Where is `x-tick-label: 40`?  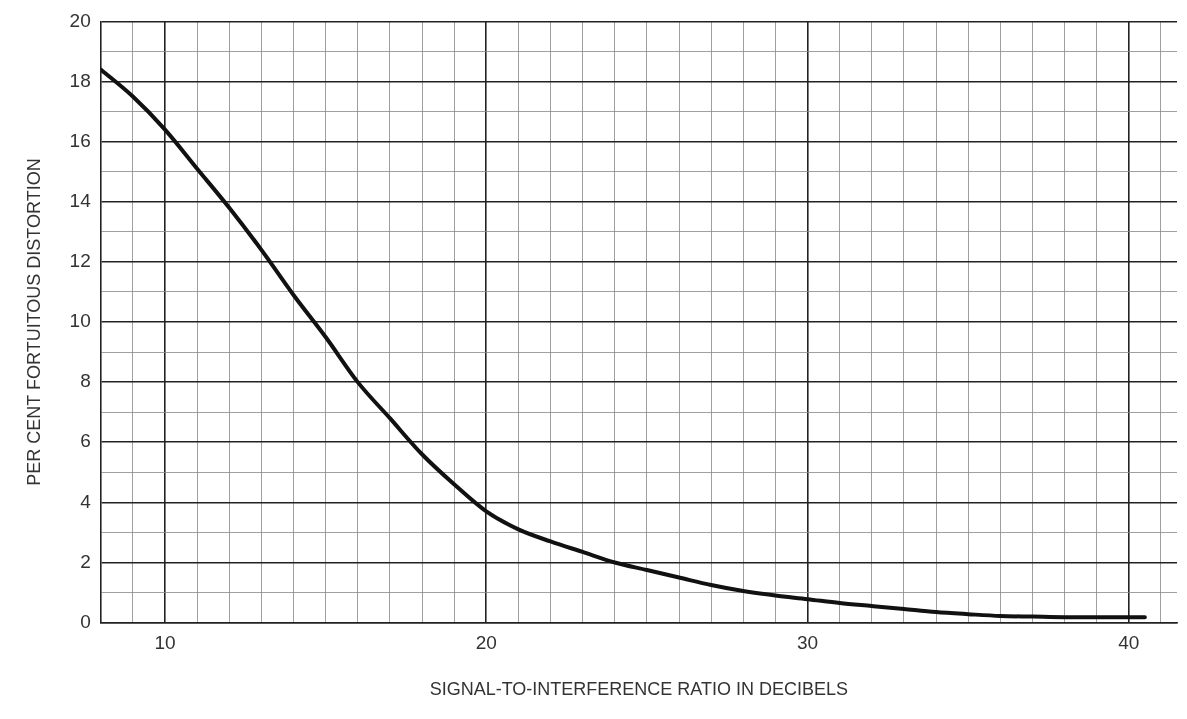 x-tick-label: 40 is located at coordinates (1129, 643).